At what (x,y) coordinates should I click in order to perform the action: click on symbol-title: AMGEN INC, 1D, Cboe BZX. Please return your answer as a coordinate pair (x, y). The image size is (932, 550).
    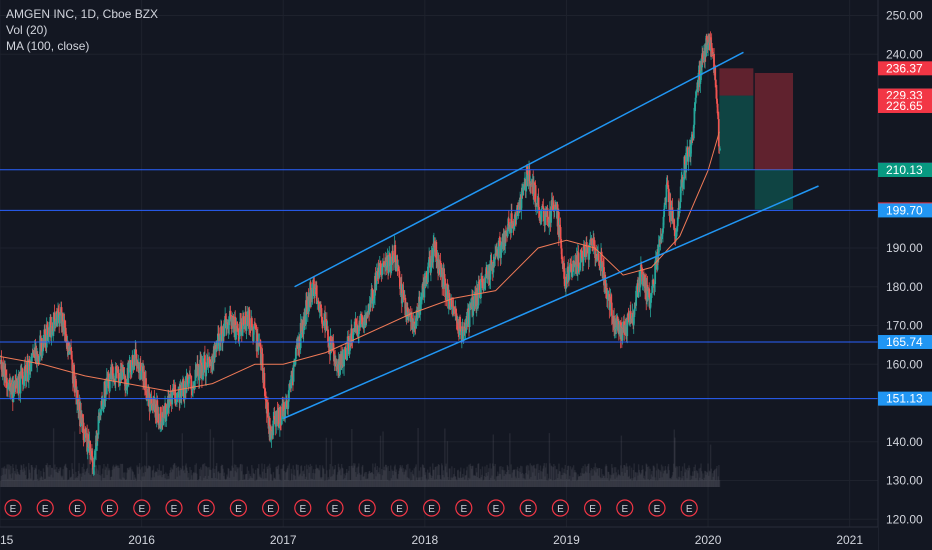
    Looking at the image, I should click on (82, 14).